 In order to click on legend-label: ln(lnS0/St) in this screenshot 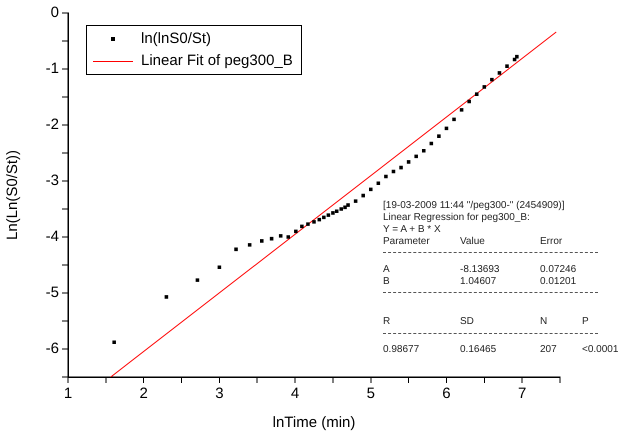, I will do `click(176, 39)`.